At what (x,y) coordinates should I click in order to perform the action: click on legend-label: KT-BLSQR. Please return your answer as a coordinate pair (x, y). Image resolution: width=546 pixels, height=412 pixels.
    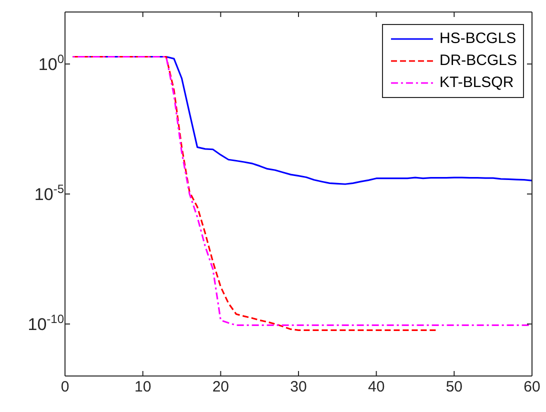
    Looking at the image, I should click on (476, 83).